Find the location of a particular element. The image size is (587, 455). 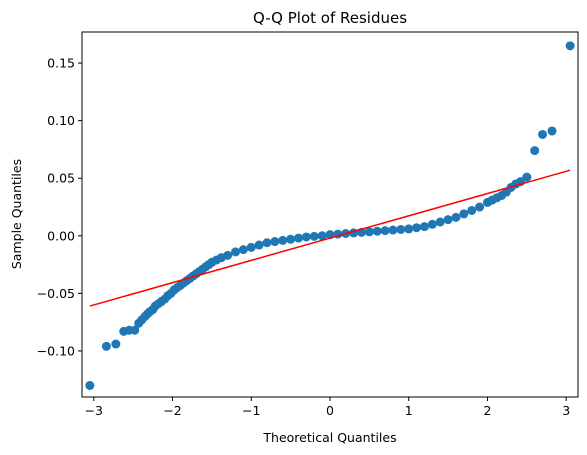

y-tick-label: 0.05 is located at coordinates (61, 178).